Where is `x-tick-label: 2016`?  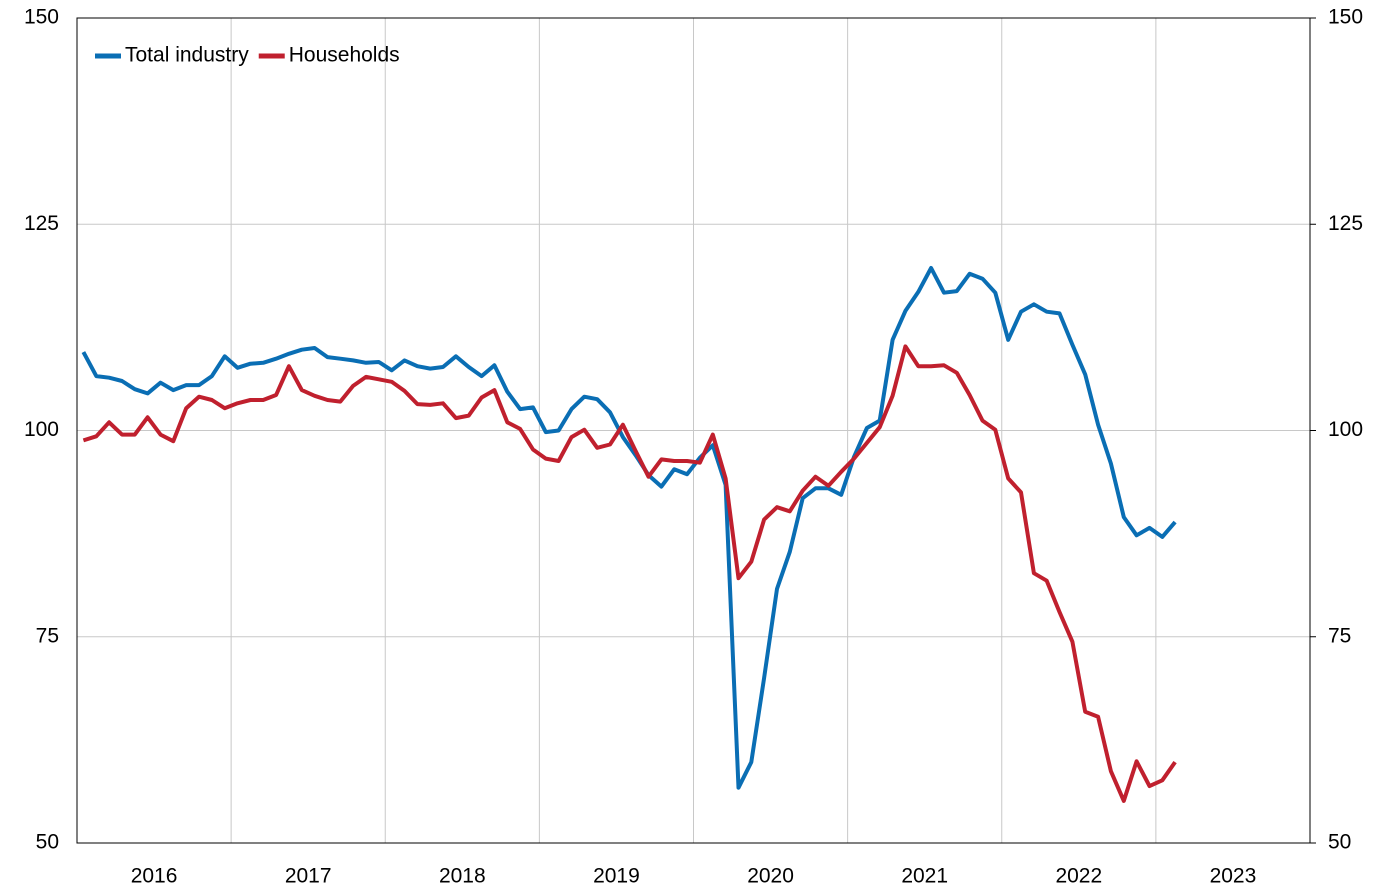 x-tick-label: 2016 is located at coordinates (154, 876).